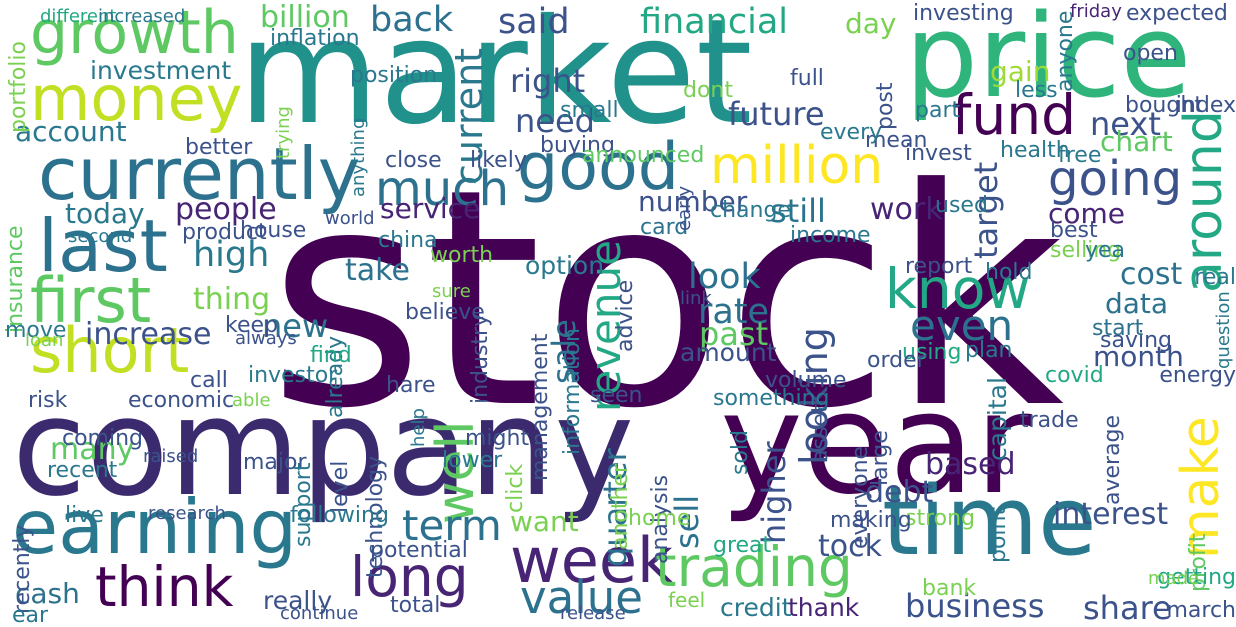 The height and width of the screenshot is (627, 1236). What do you see at coordinates (515, 489) in the screenshot?
I see `word-click: click` at bounding box center [515, 489].